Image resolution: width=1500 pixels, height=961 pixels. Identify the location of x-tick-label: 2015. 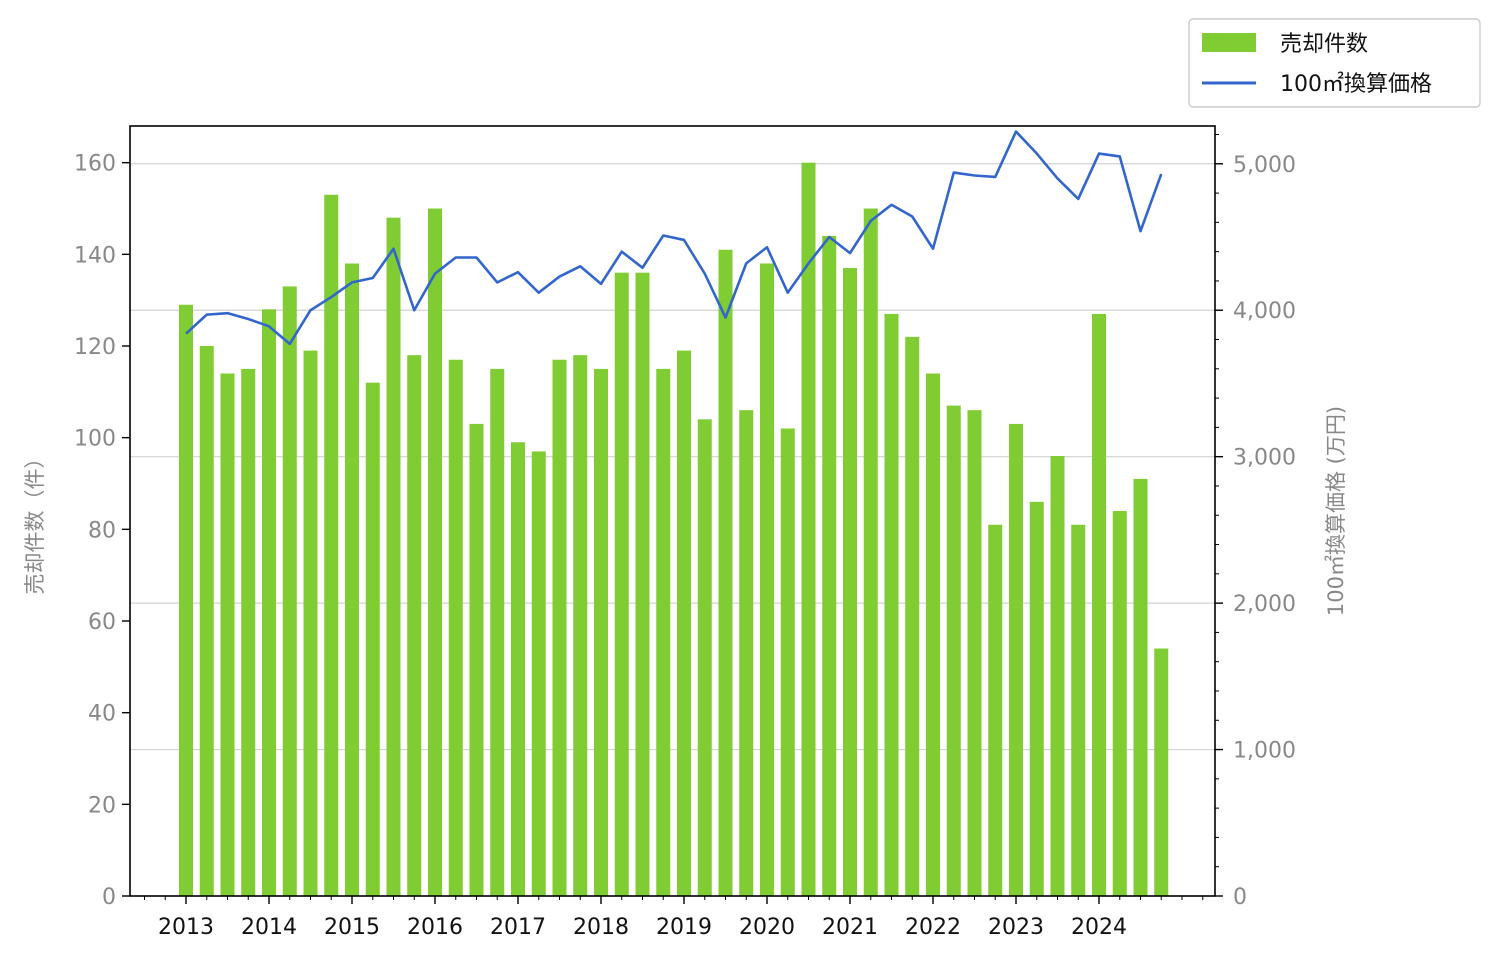
(352, 927).